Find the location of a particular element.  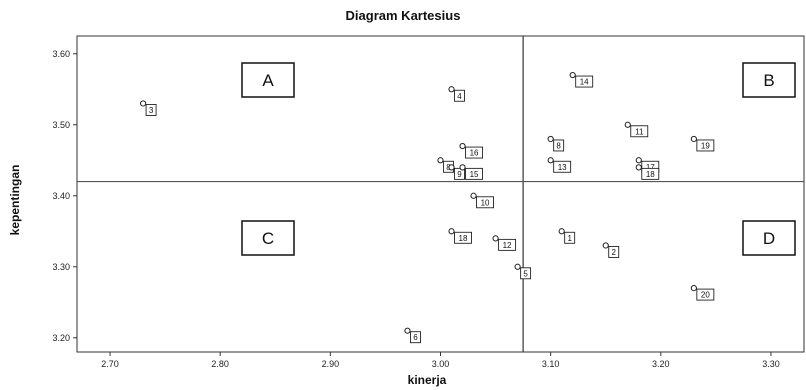

quadrant-label: A is located at coordinates (268, 80).